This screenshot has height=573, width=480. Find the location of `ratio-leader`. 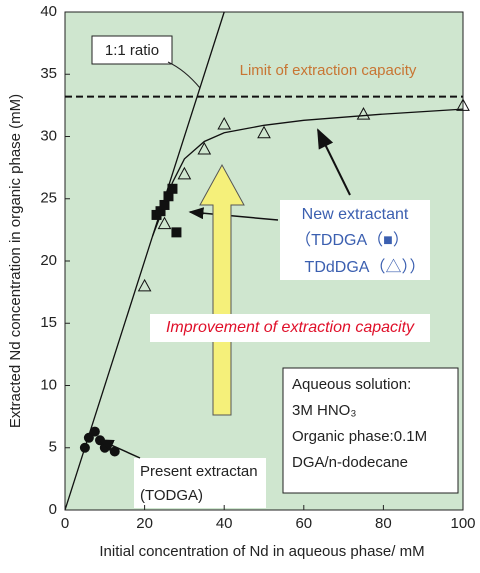

ratio-leader is located at coordinates (184, 75).